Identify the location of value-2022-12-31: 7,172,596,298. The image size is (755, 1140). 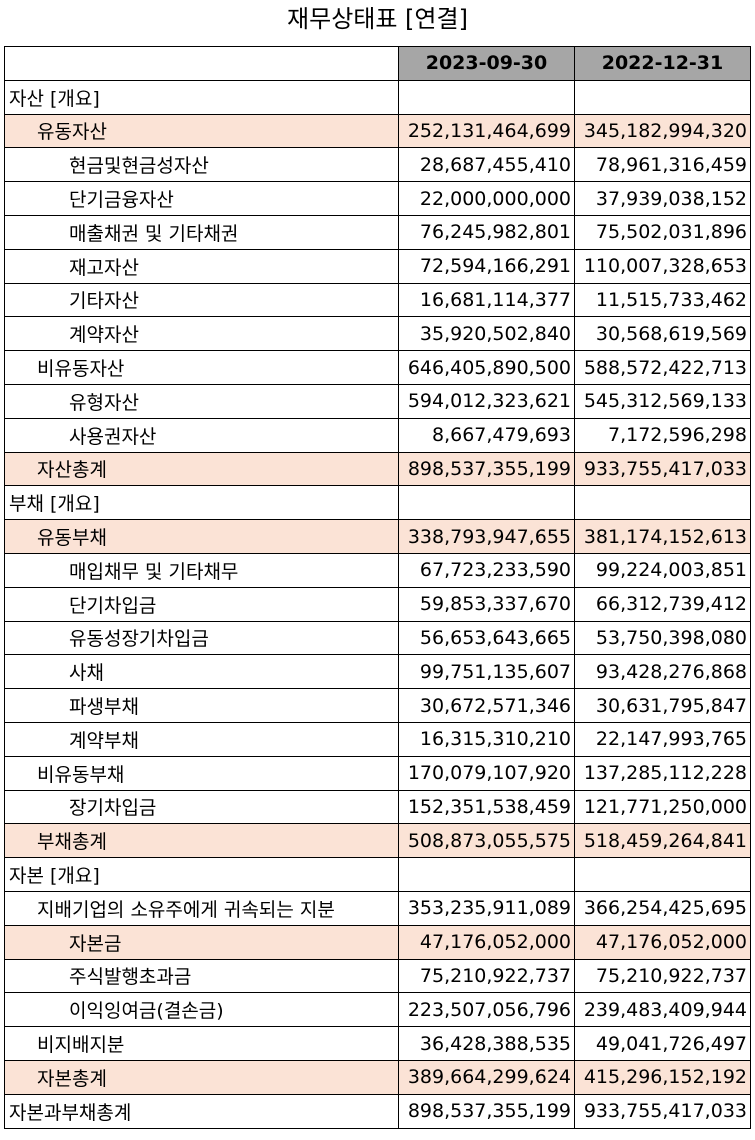
(662, 435).